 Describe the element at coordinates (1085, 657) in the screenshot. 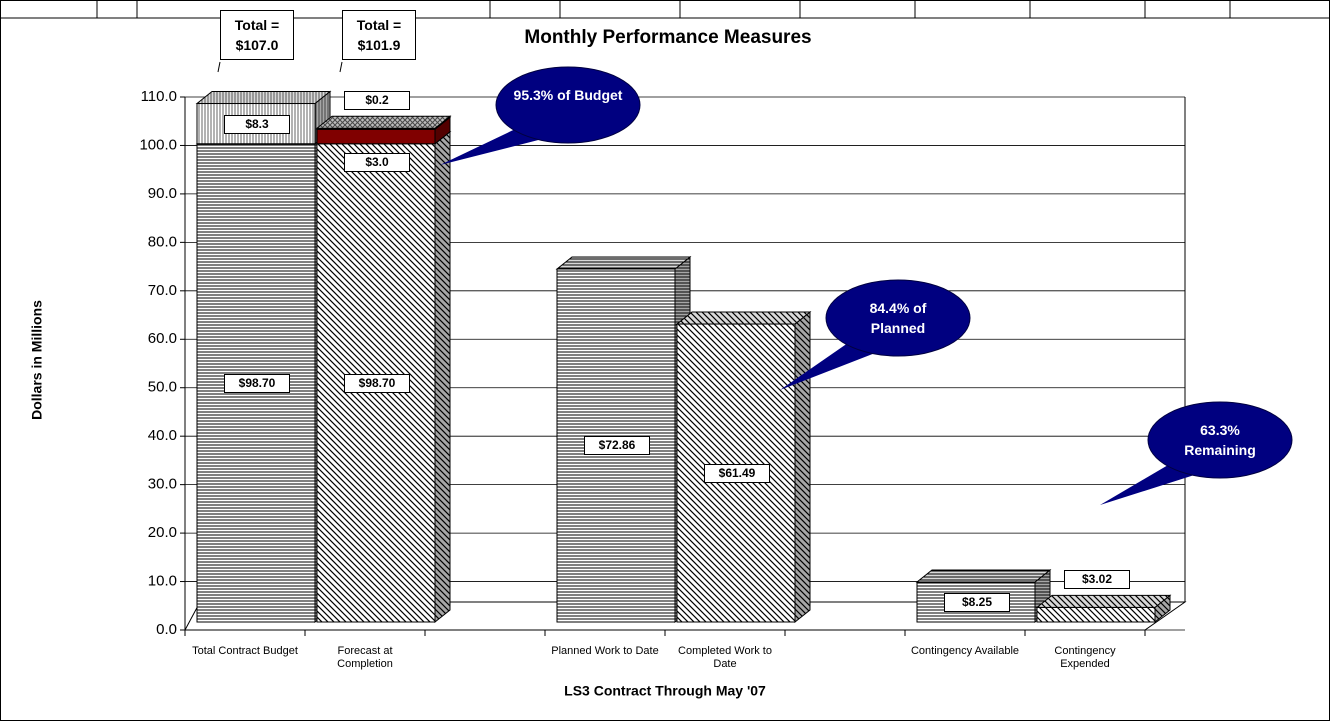

I see `x-tick-label: Contingency Expended` at that location.